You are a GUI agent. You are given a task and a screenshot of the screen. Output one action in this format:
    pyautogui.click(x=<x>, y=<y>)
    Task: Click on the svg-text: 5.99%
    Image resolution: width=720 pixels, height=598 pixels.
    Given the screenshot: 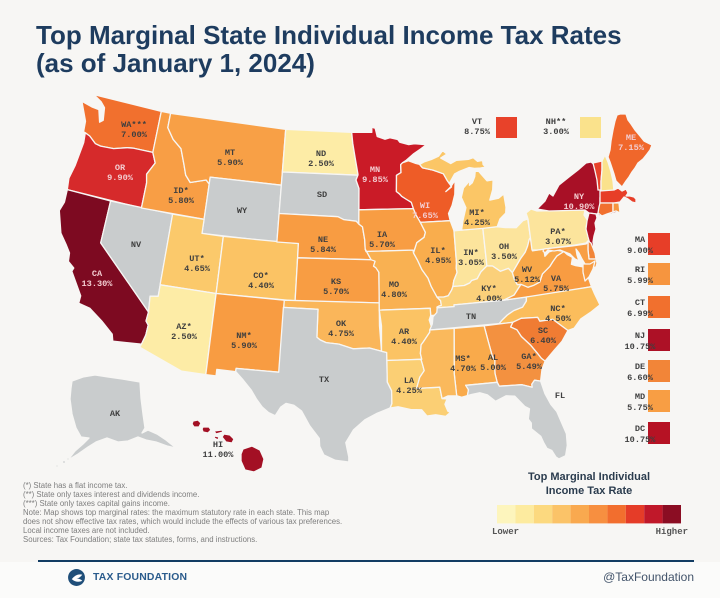 What is the action you would take?
    pyautogui.click(x=640, y=281)
    